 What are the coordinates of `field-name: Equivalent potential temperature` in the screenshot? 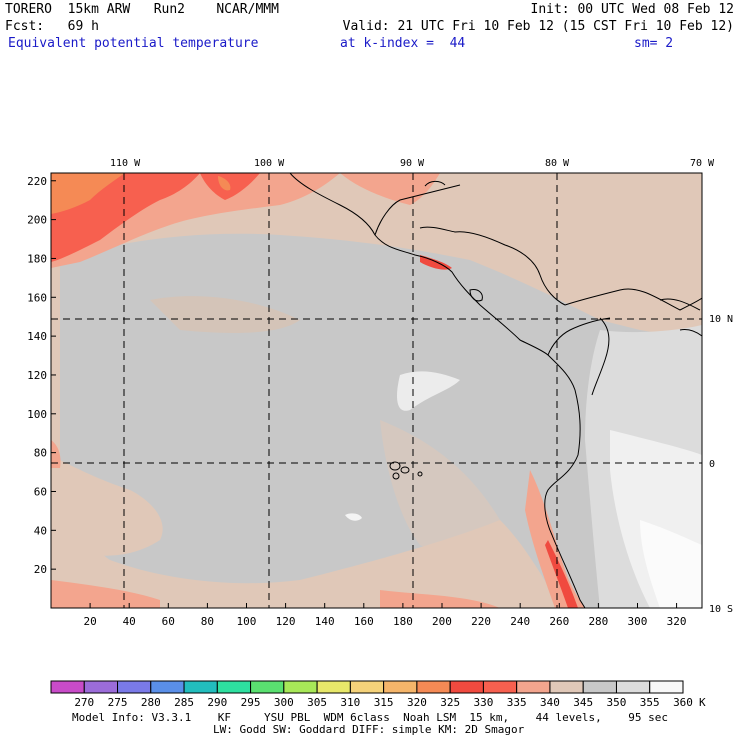 It's located at (133, 43).